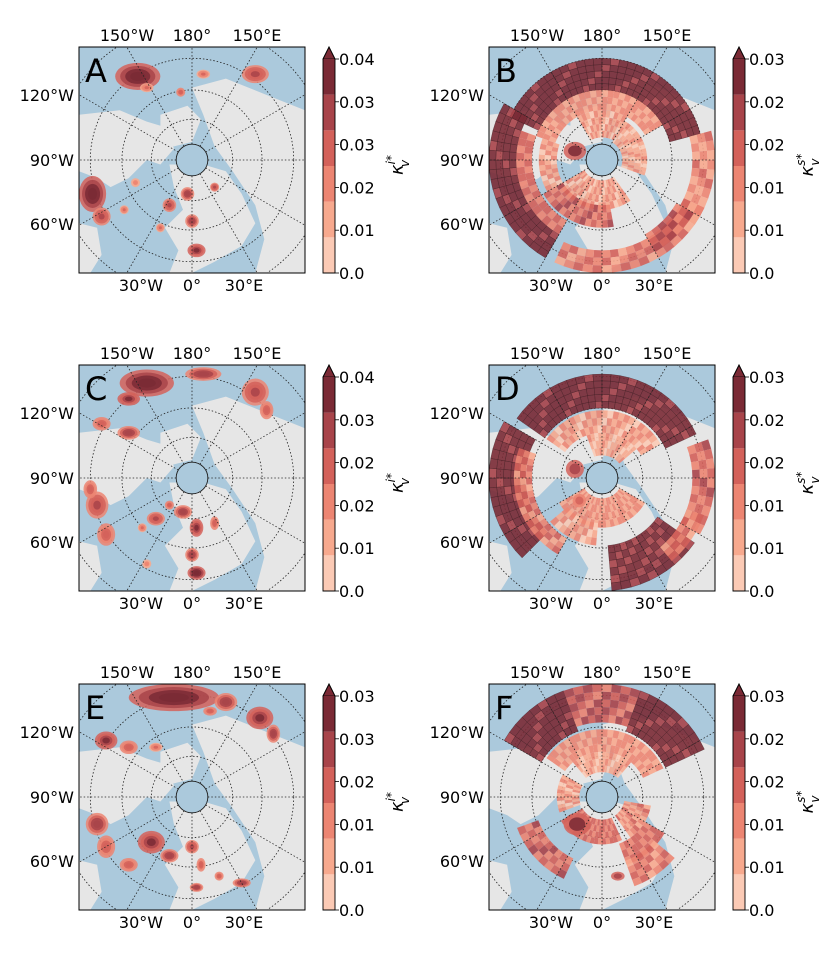  I want to click on colorbar: 0.0 0.01 0.02 0.02 0.03 0.04 κi*v, so click(367, 482).